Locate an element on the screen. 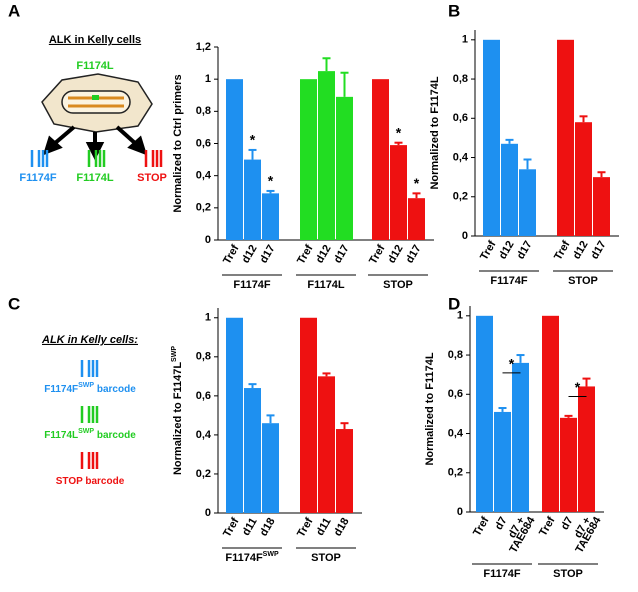 The height and width of the screenshot is (592, 638). barcode-label: F1174L is located at coordinates (95, 178).